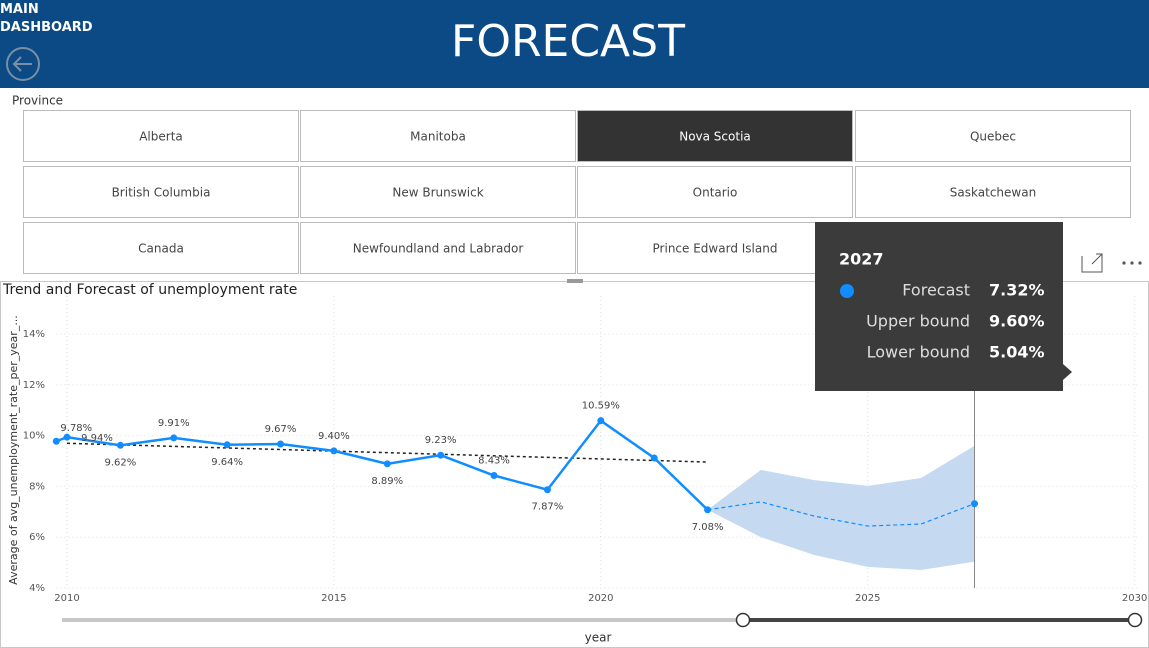 This screenshot has height=648, width=1149. Describe the element at coordinates (1017, 321) in the screenshot. I see `tooltip-row-value: 9.60%` at that location.